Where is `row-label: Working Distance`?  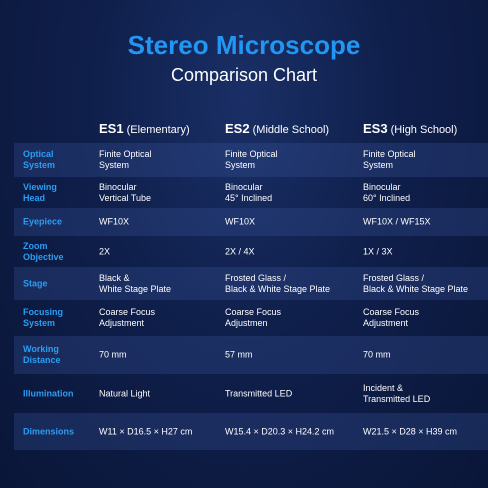
row-label: Working Distance is located at coordinates (42, 354).